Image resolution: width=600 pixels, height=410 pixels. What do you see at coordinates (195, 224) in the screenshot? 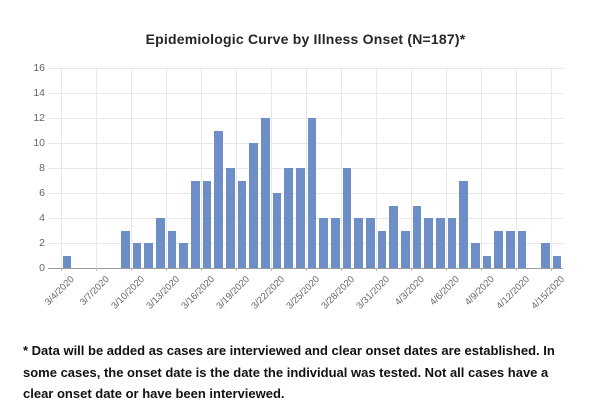
I see `bar-3/15/2020` at bounding box center [195, 224].